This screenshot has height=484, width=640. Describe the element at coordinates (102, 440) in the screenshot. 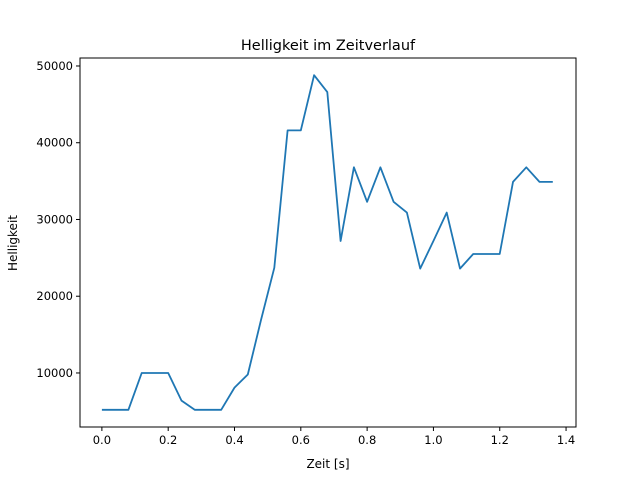

I see `x-tick-label: 0.0` at that location.